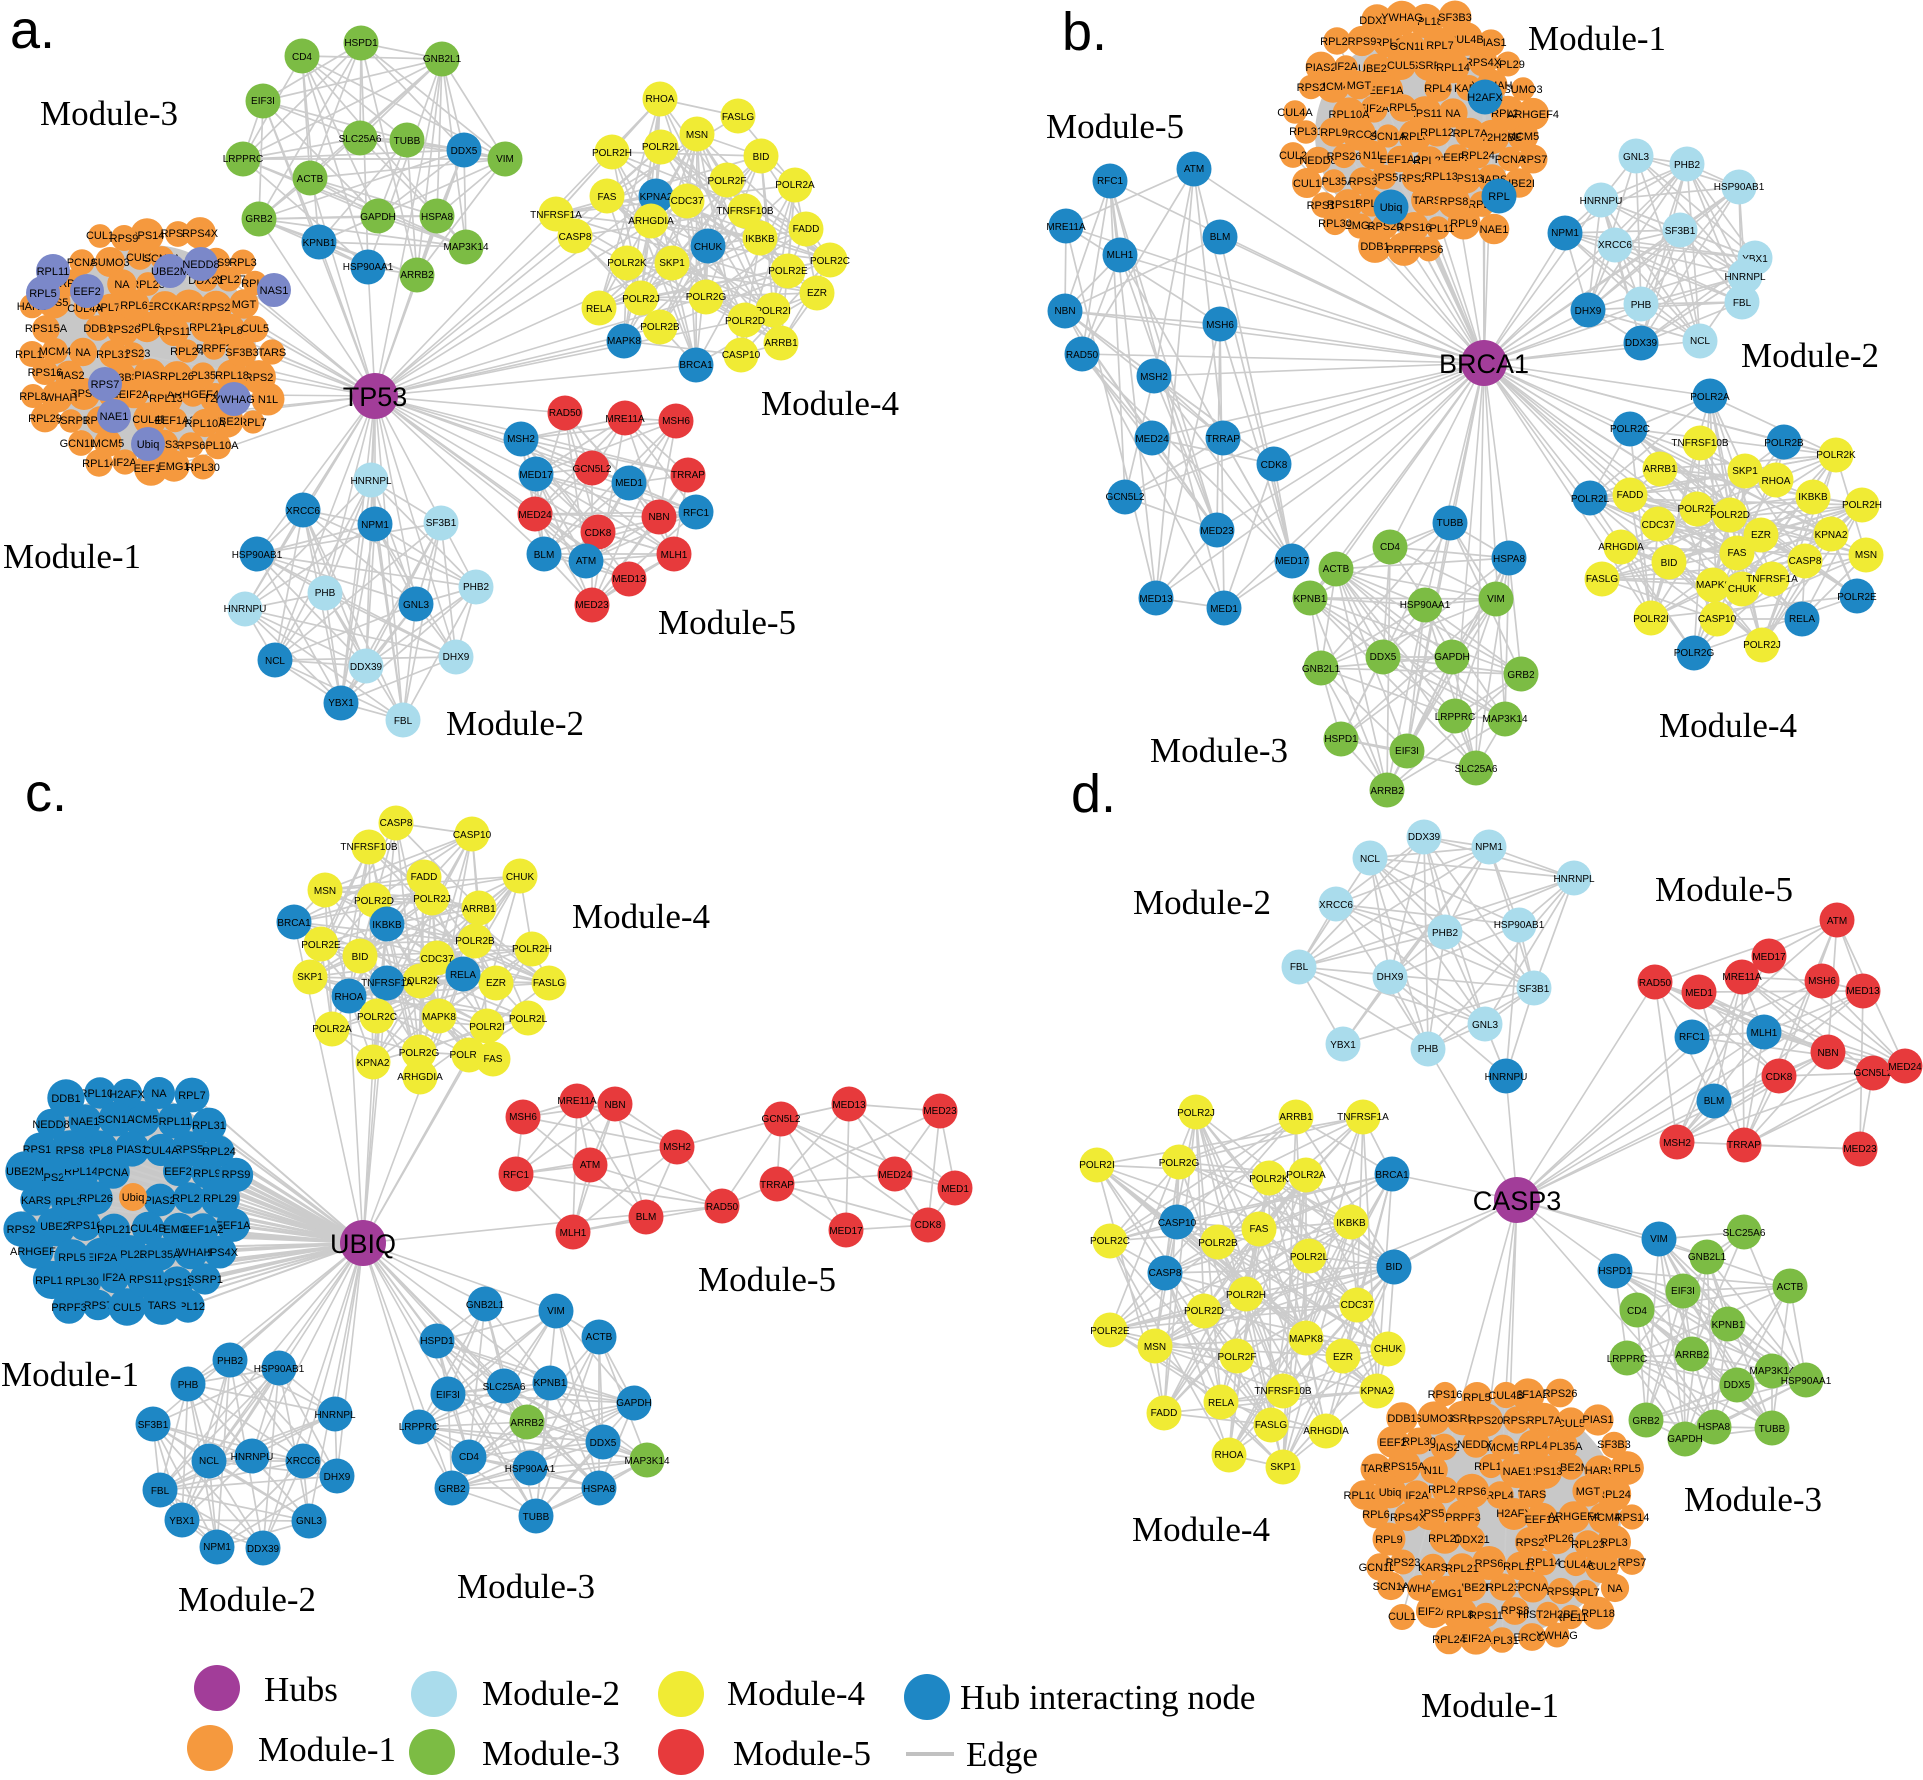 Image resolution: width=1923 pixels, height=1780 pixels. What do you see at coordinates (1517, 1421) in the screenshot?
I see `svg-text: RPS3` at bounding box center [1517, 1421].